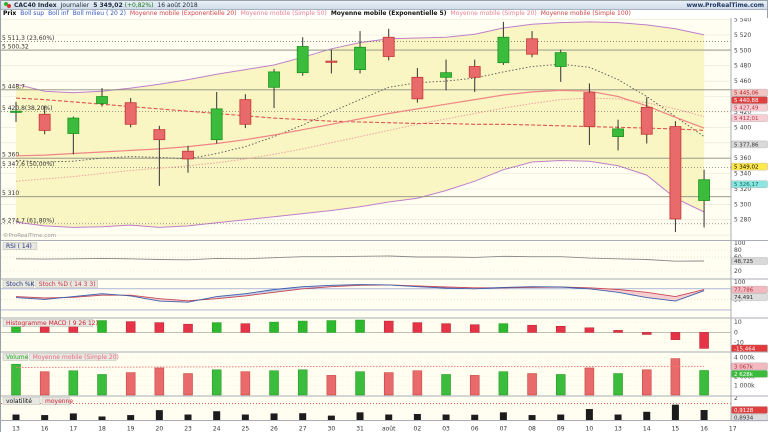  I want to click on fib-level-label: 5 511,3 (23,60%), so click(28, 38).